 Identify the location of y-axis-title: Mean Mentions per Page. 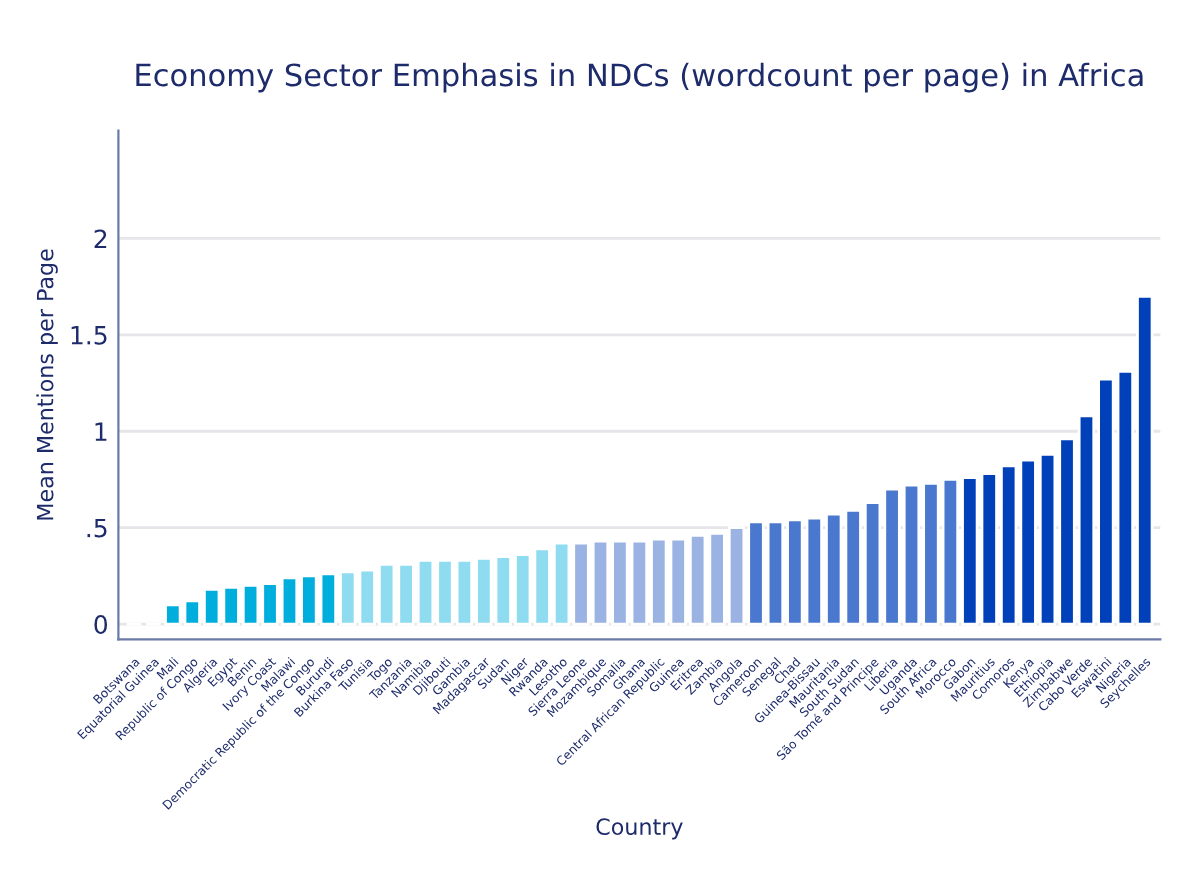
(47, 384).